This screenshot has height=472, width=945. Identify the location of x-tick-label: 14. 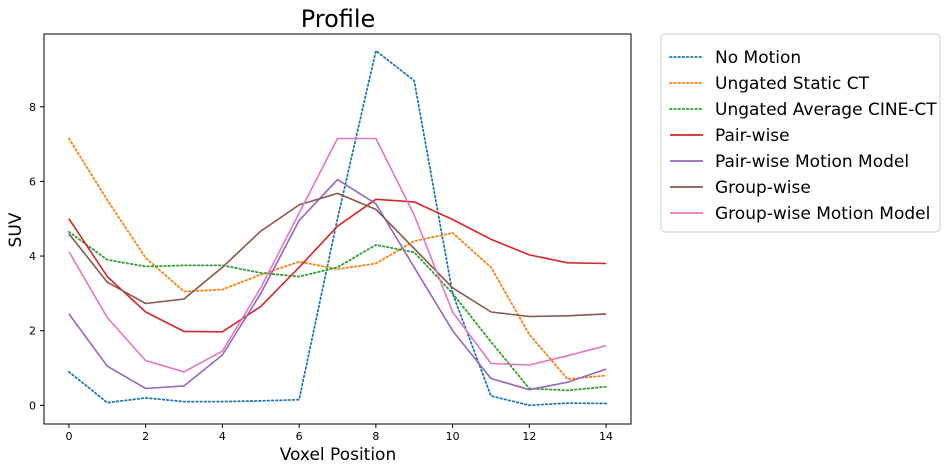
(606, 436).